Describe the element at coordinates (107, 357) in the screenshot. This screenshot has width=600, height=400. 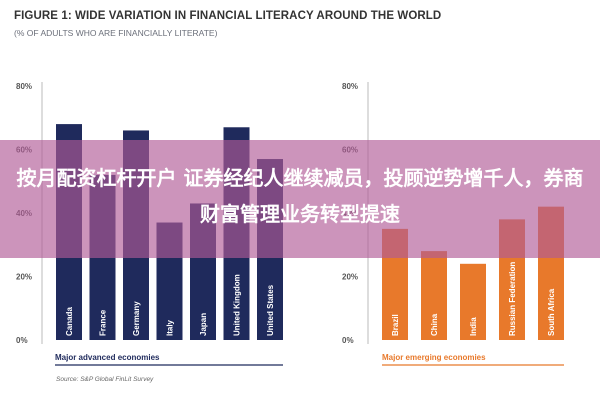
I see `x-axis-group-label: Major advanced economies` at that location.